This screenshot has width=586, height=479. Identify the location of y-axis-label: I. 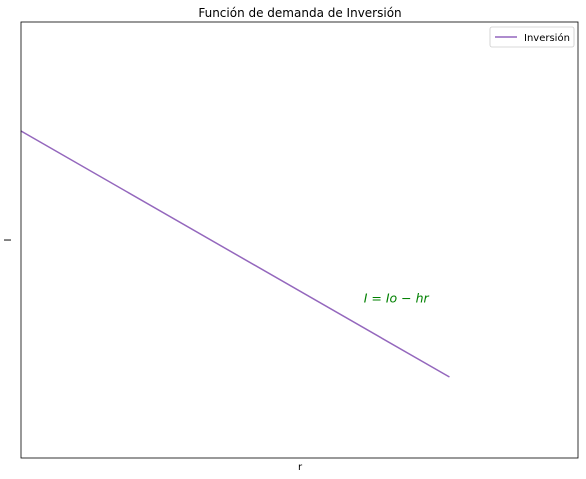
(8, 240).